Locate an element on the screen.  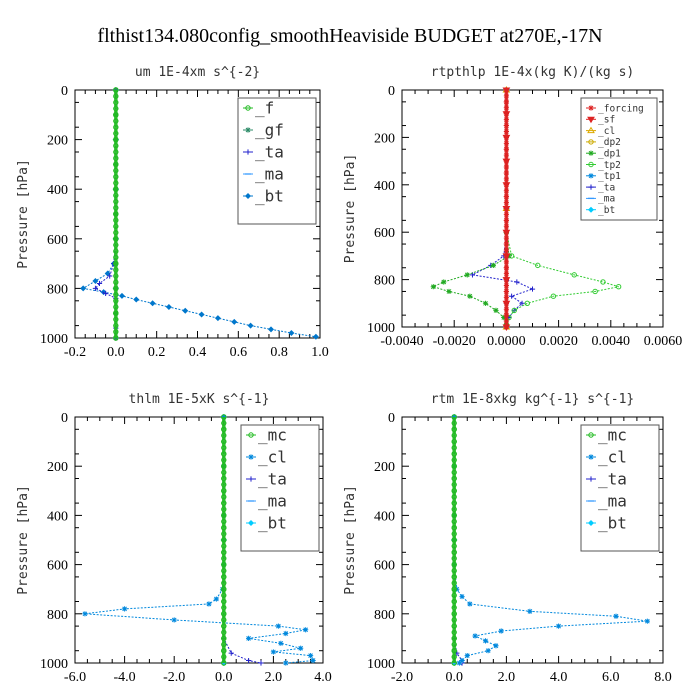
series-line is located at coordinates (502, 207).